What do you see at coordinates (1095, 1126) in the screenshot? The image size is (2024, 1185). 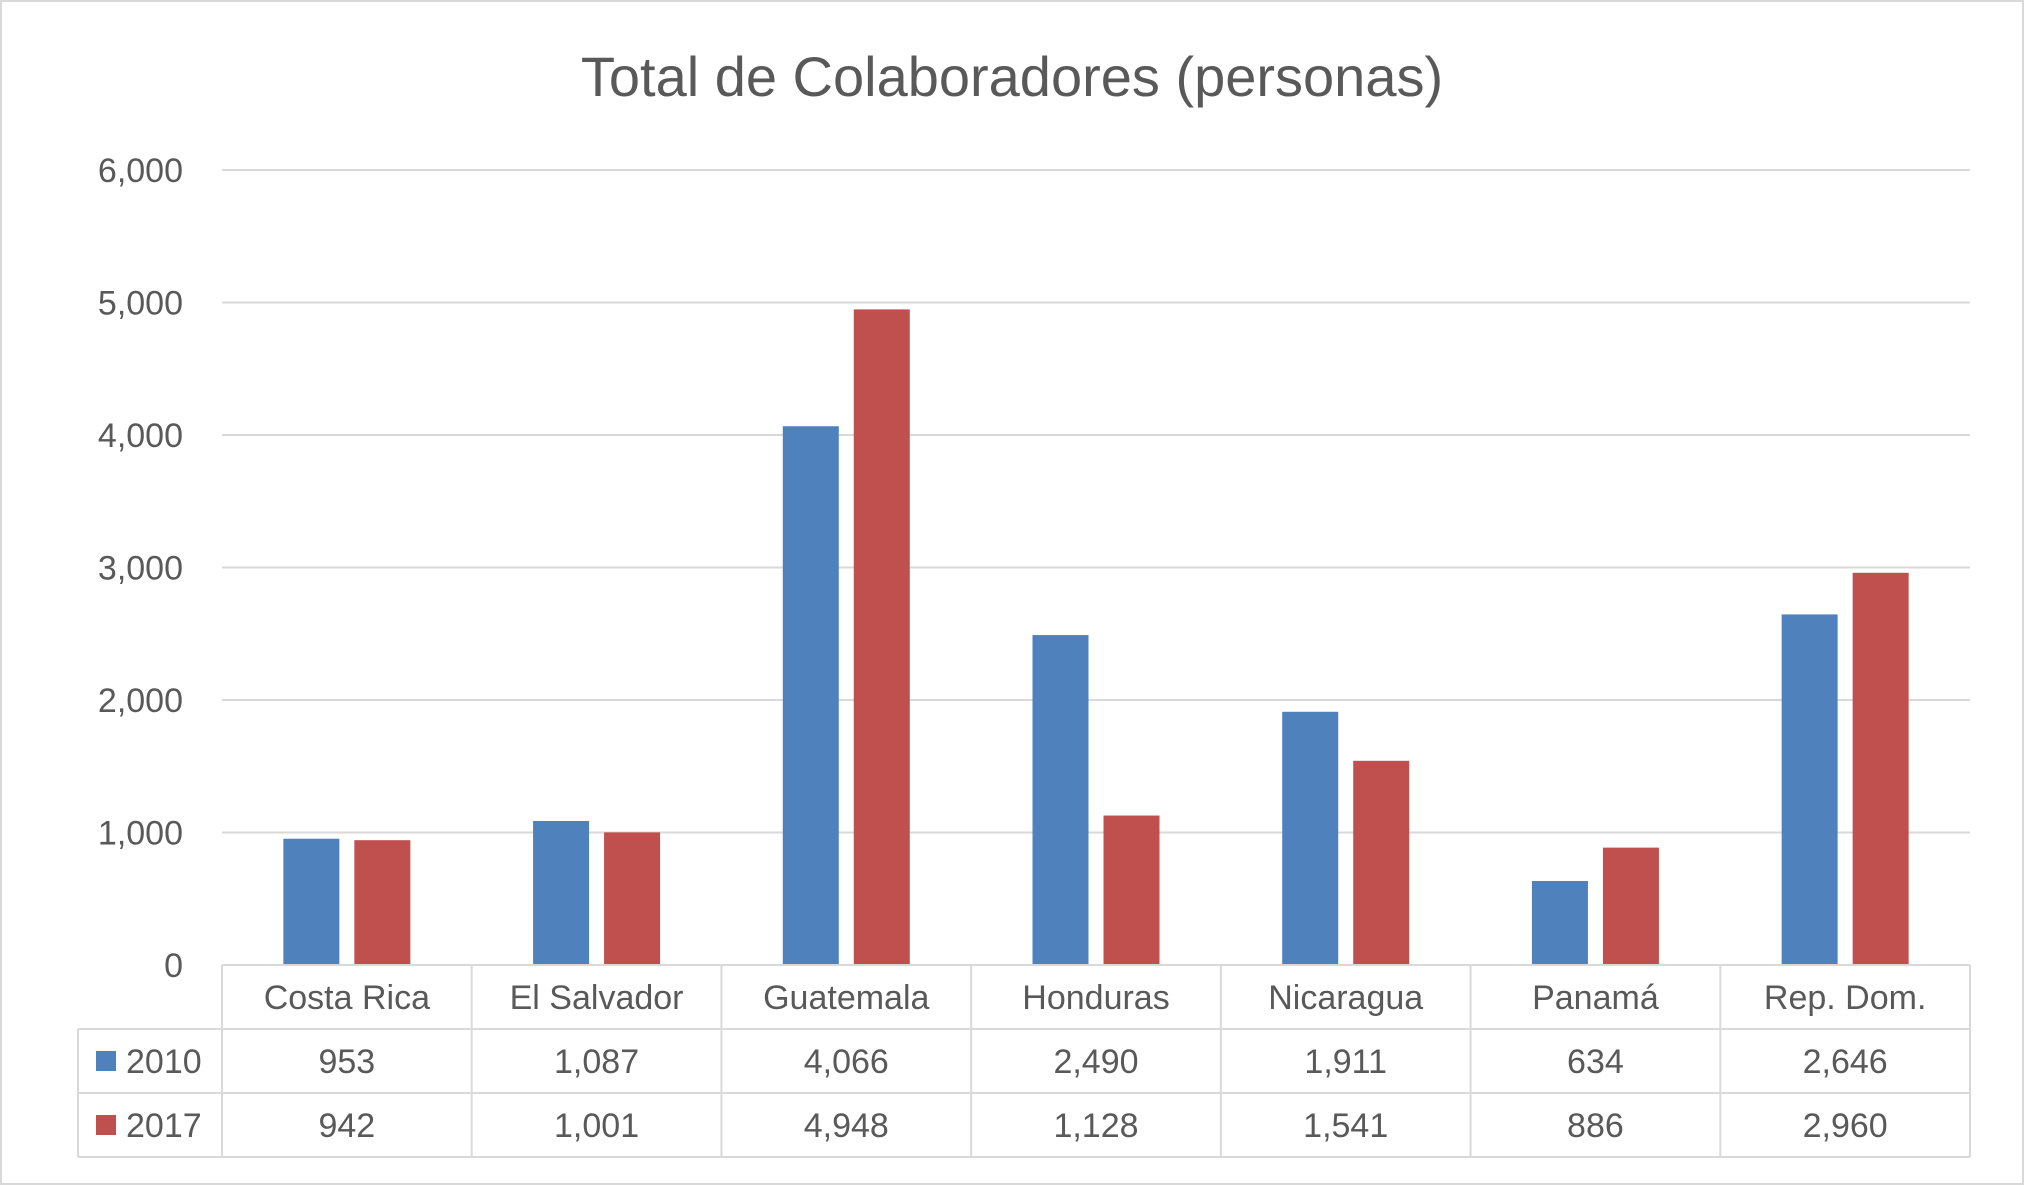 I see `data-label: 1,128` at bounding box center [1095, 1126].